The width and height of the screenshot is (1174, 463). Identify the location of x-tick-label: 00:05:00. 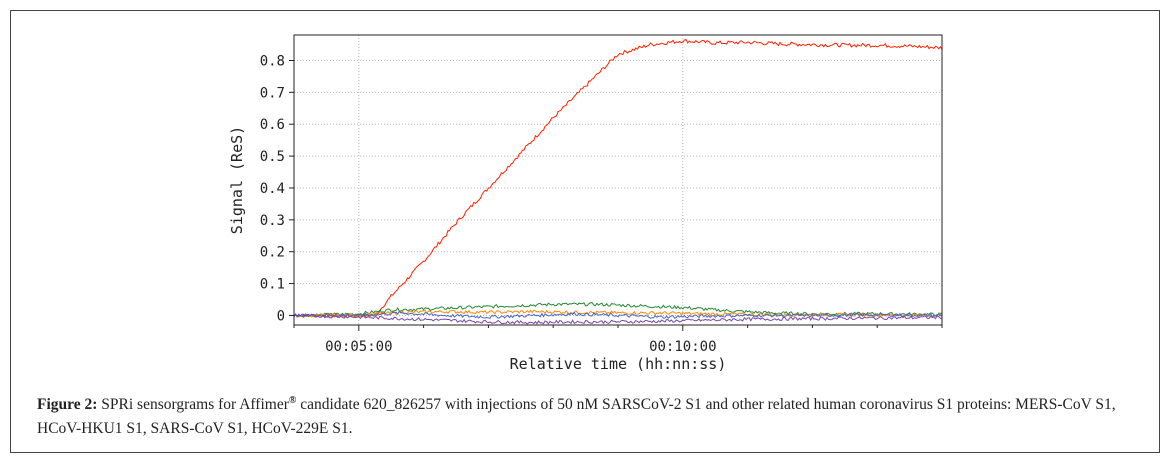
(358, 347).